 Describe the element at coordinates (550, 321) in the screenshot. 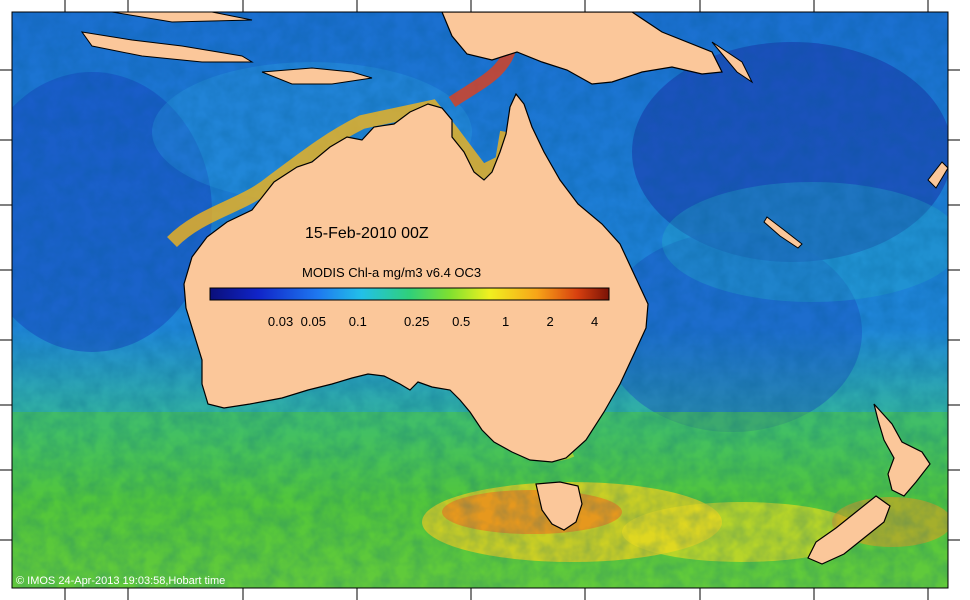

I see `colorbar-tick-label: 2` at that location.